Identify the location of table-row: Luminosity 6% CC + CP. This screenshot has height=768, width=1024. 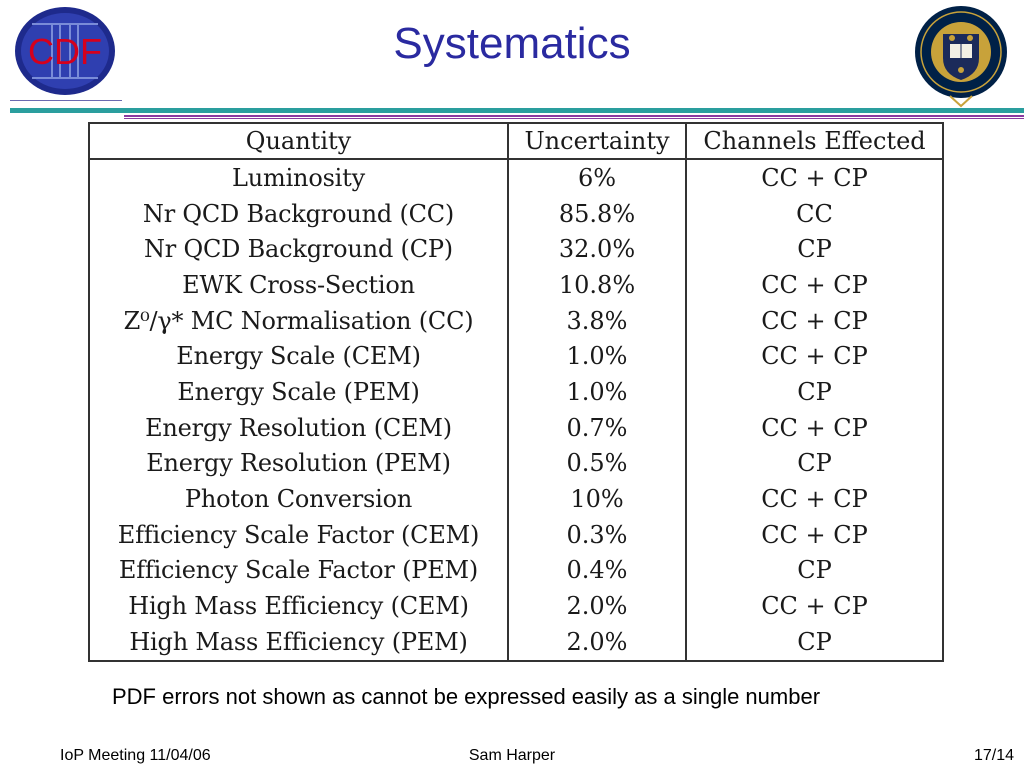
(516, 177).